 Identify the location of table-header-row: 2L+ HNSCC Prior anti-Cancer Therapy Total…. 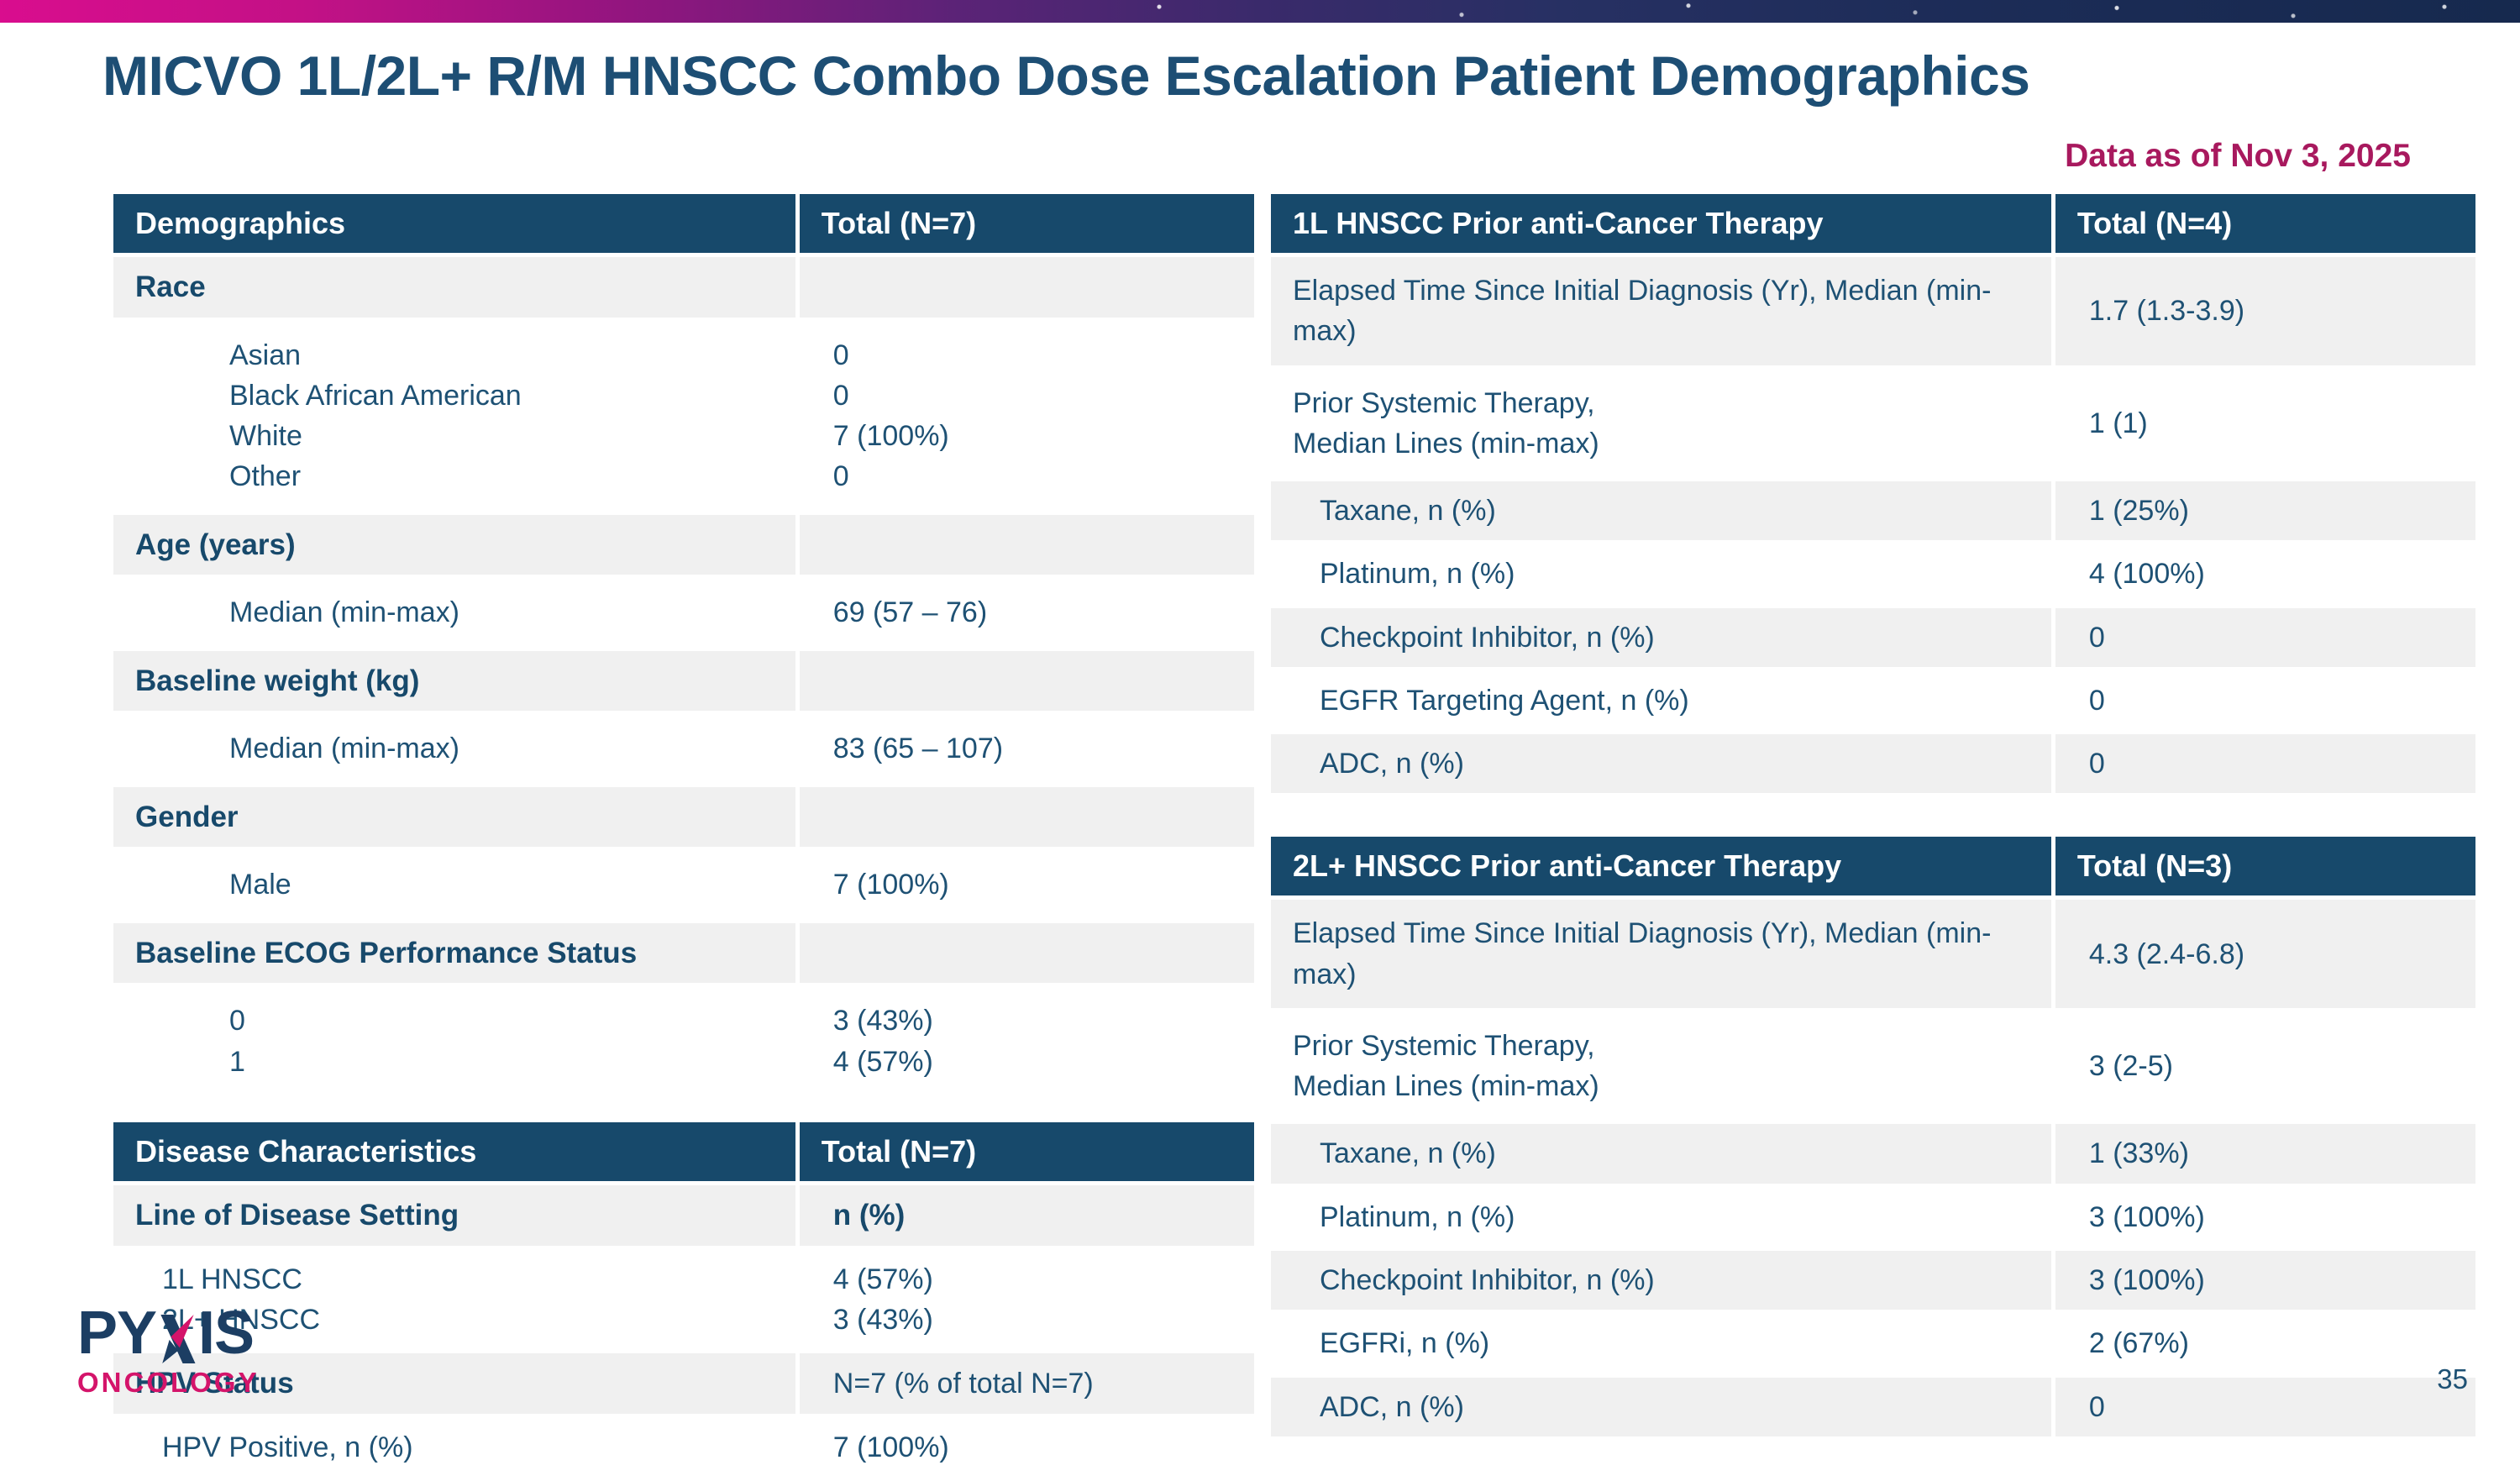
(1873, 867).